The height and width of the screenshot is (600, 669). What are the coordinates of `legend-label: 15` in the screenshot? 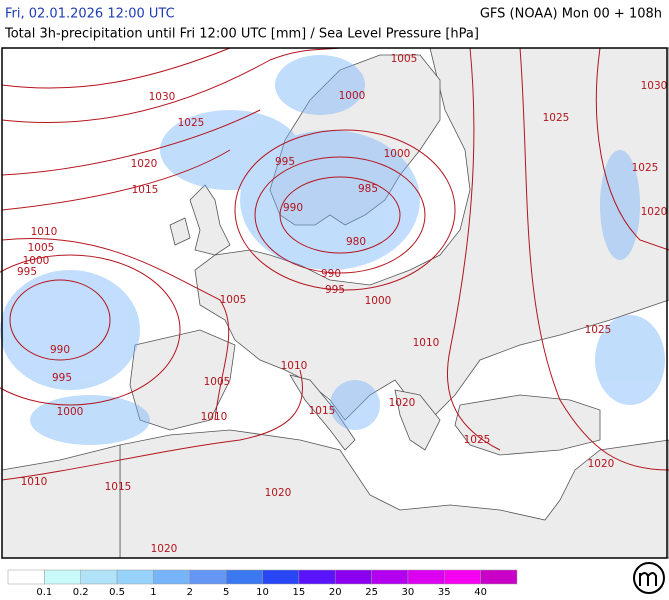 It's located at (298, 592).